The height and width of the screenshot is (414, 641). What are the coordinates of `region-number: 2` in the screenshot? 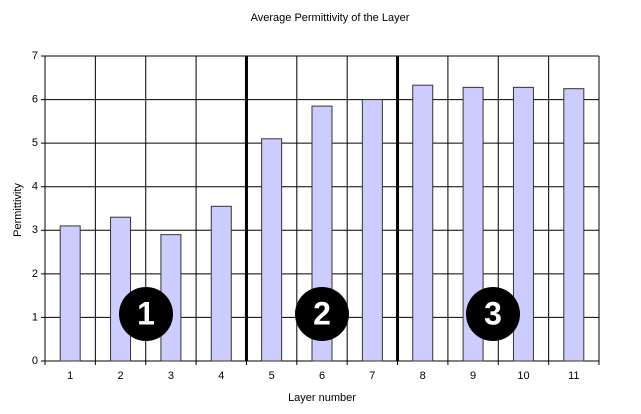 It's located at (322, 313).